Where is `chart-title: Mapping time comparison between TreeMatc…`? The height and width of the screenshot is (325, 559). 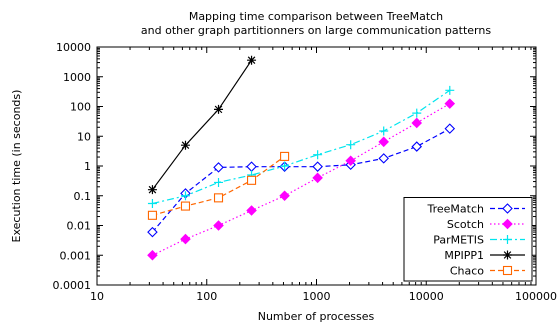
chart-title: Mapping time comparison between TreeMatc… is located at coordinates (316, 16).